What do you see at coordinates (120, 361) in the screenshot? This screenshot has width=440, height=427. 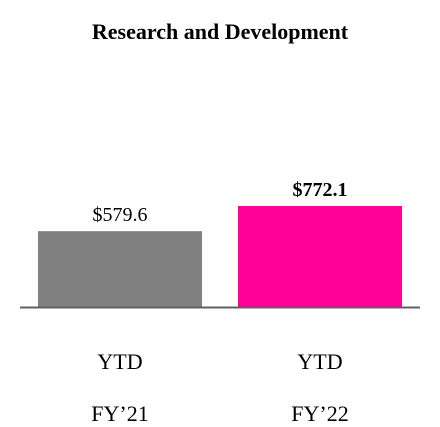 I see `category-label-fy21-line1: YTD` at bounding box center [120, 361].